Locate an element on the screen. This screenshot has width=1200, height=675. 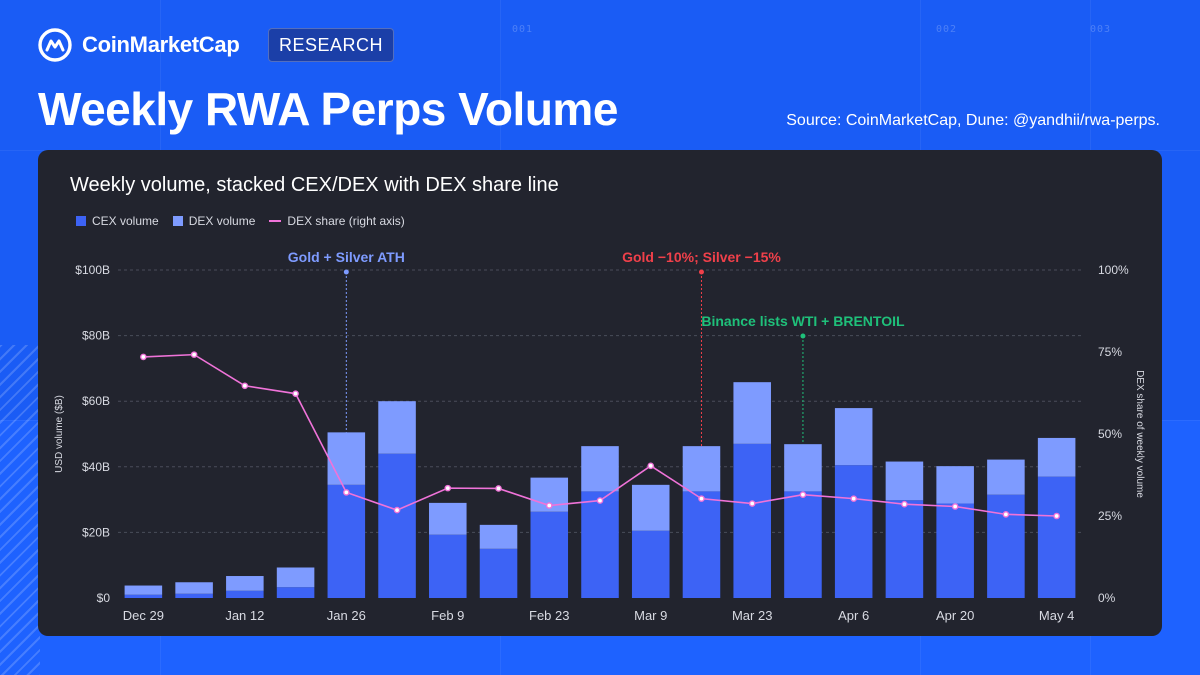
coinmarketcap-logo-icon is located at coordinates (55, 45).